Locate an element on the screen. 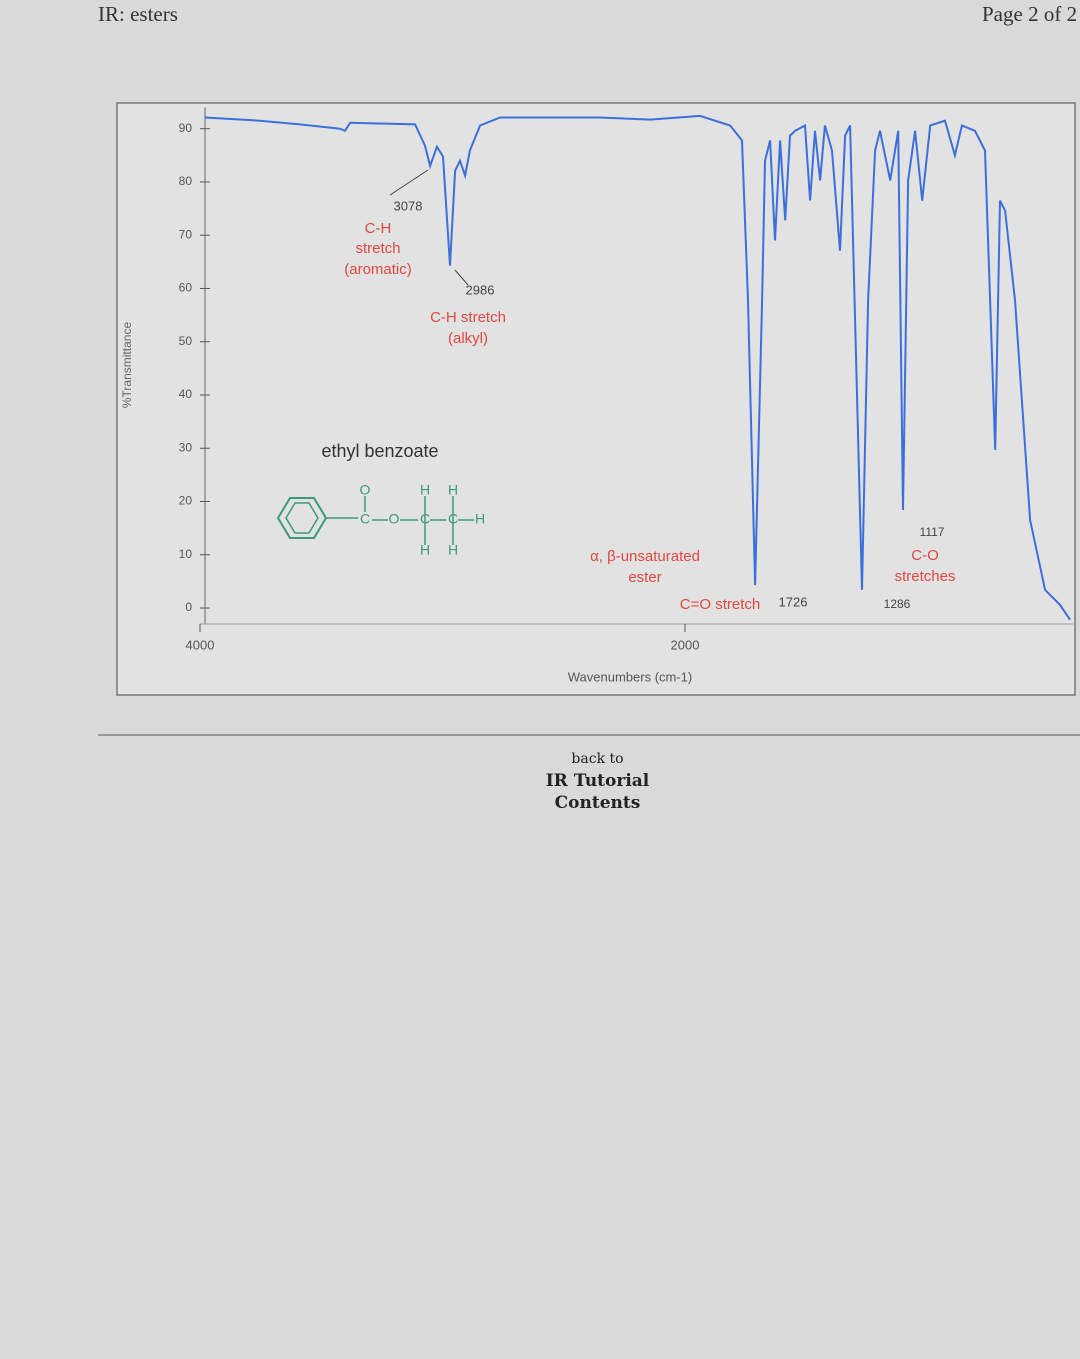 This screenshot has width=1080, height=1359. annotation: 2986 is located at coordinates (480, 289).